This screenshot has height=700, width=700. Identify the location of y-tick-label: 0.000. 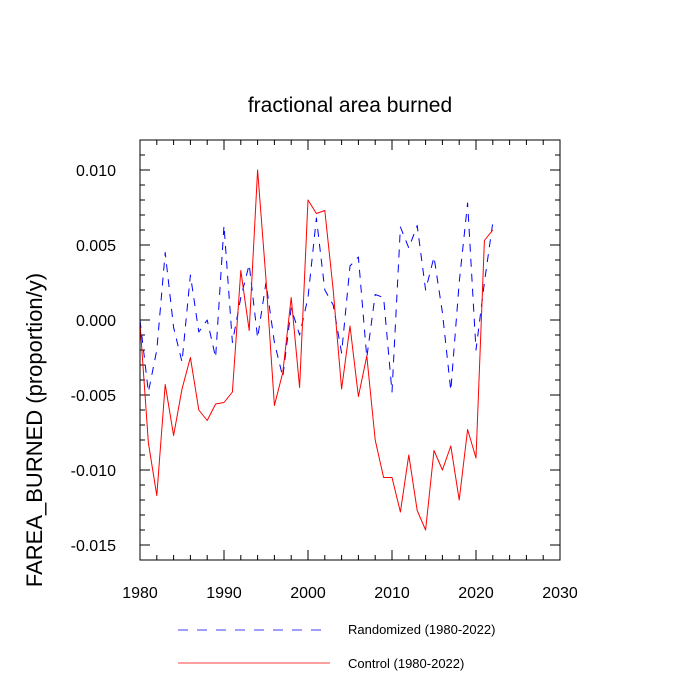
(96, 321).